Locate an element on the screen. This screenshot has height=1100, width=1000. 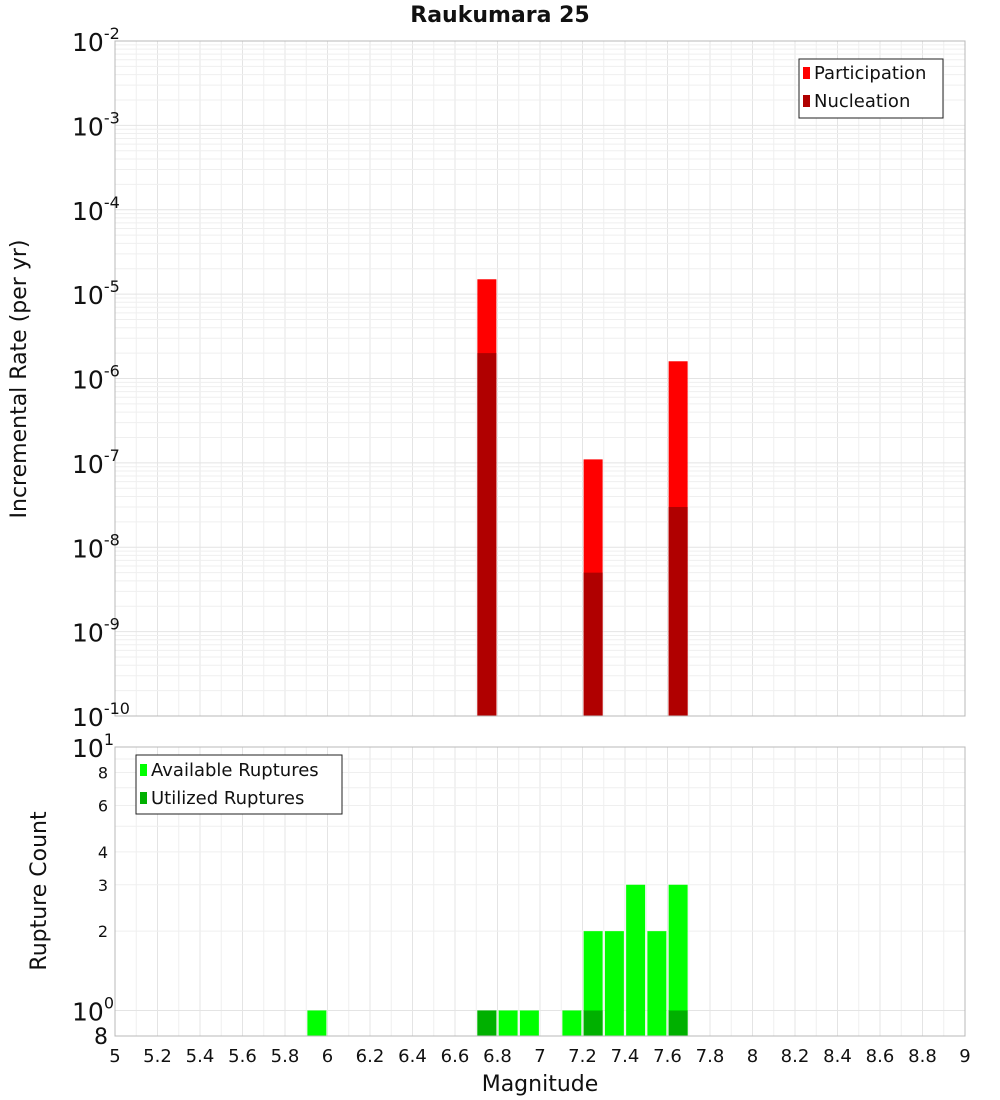
x-tick-label: 6.4 is located at coordinates (412, 1056).